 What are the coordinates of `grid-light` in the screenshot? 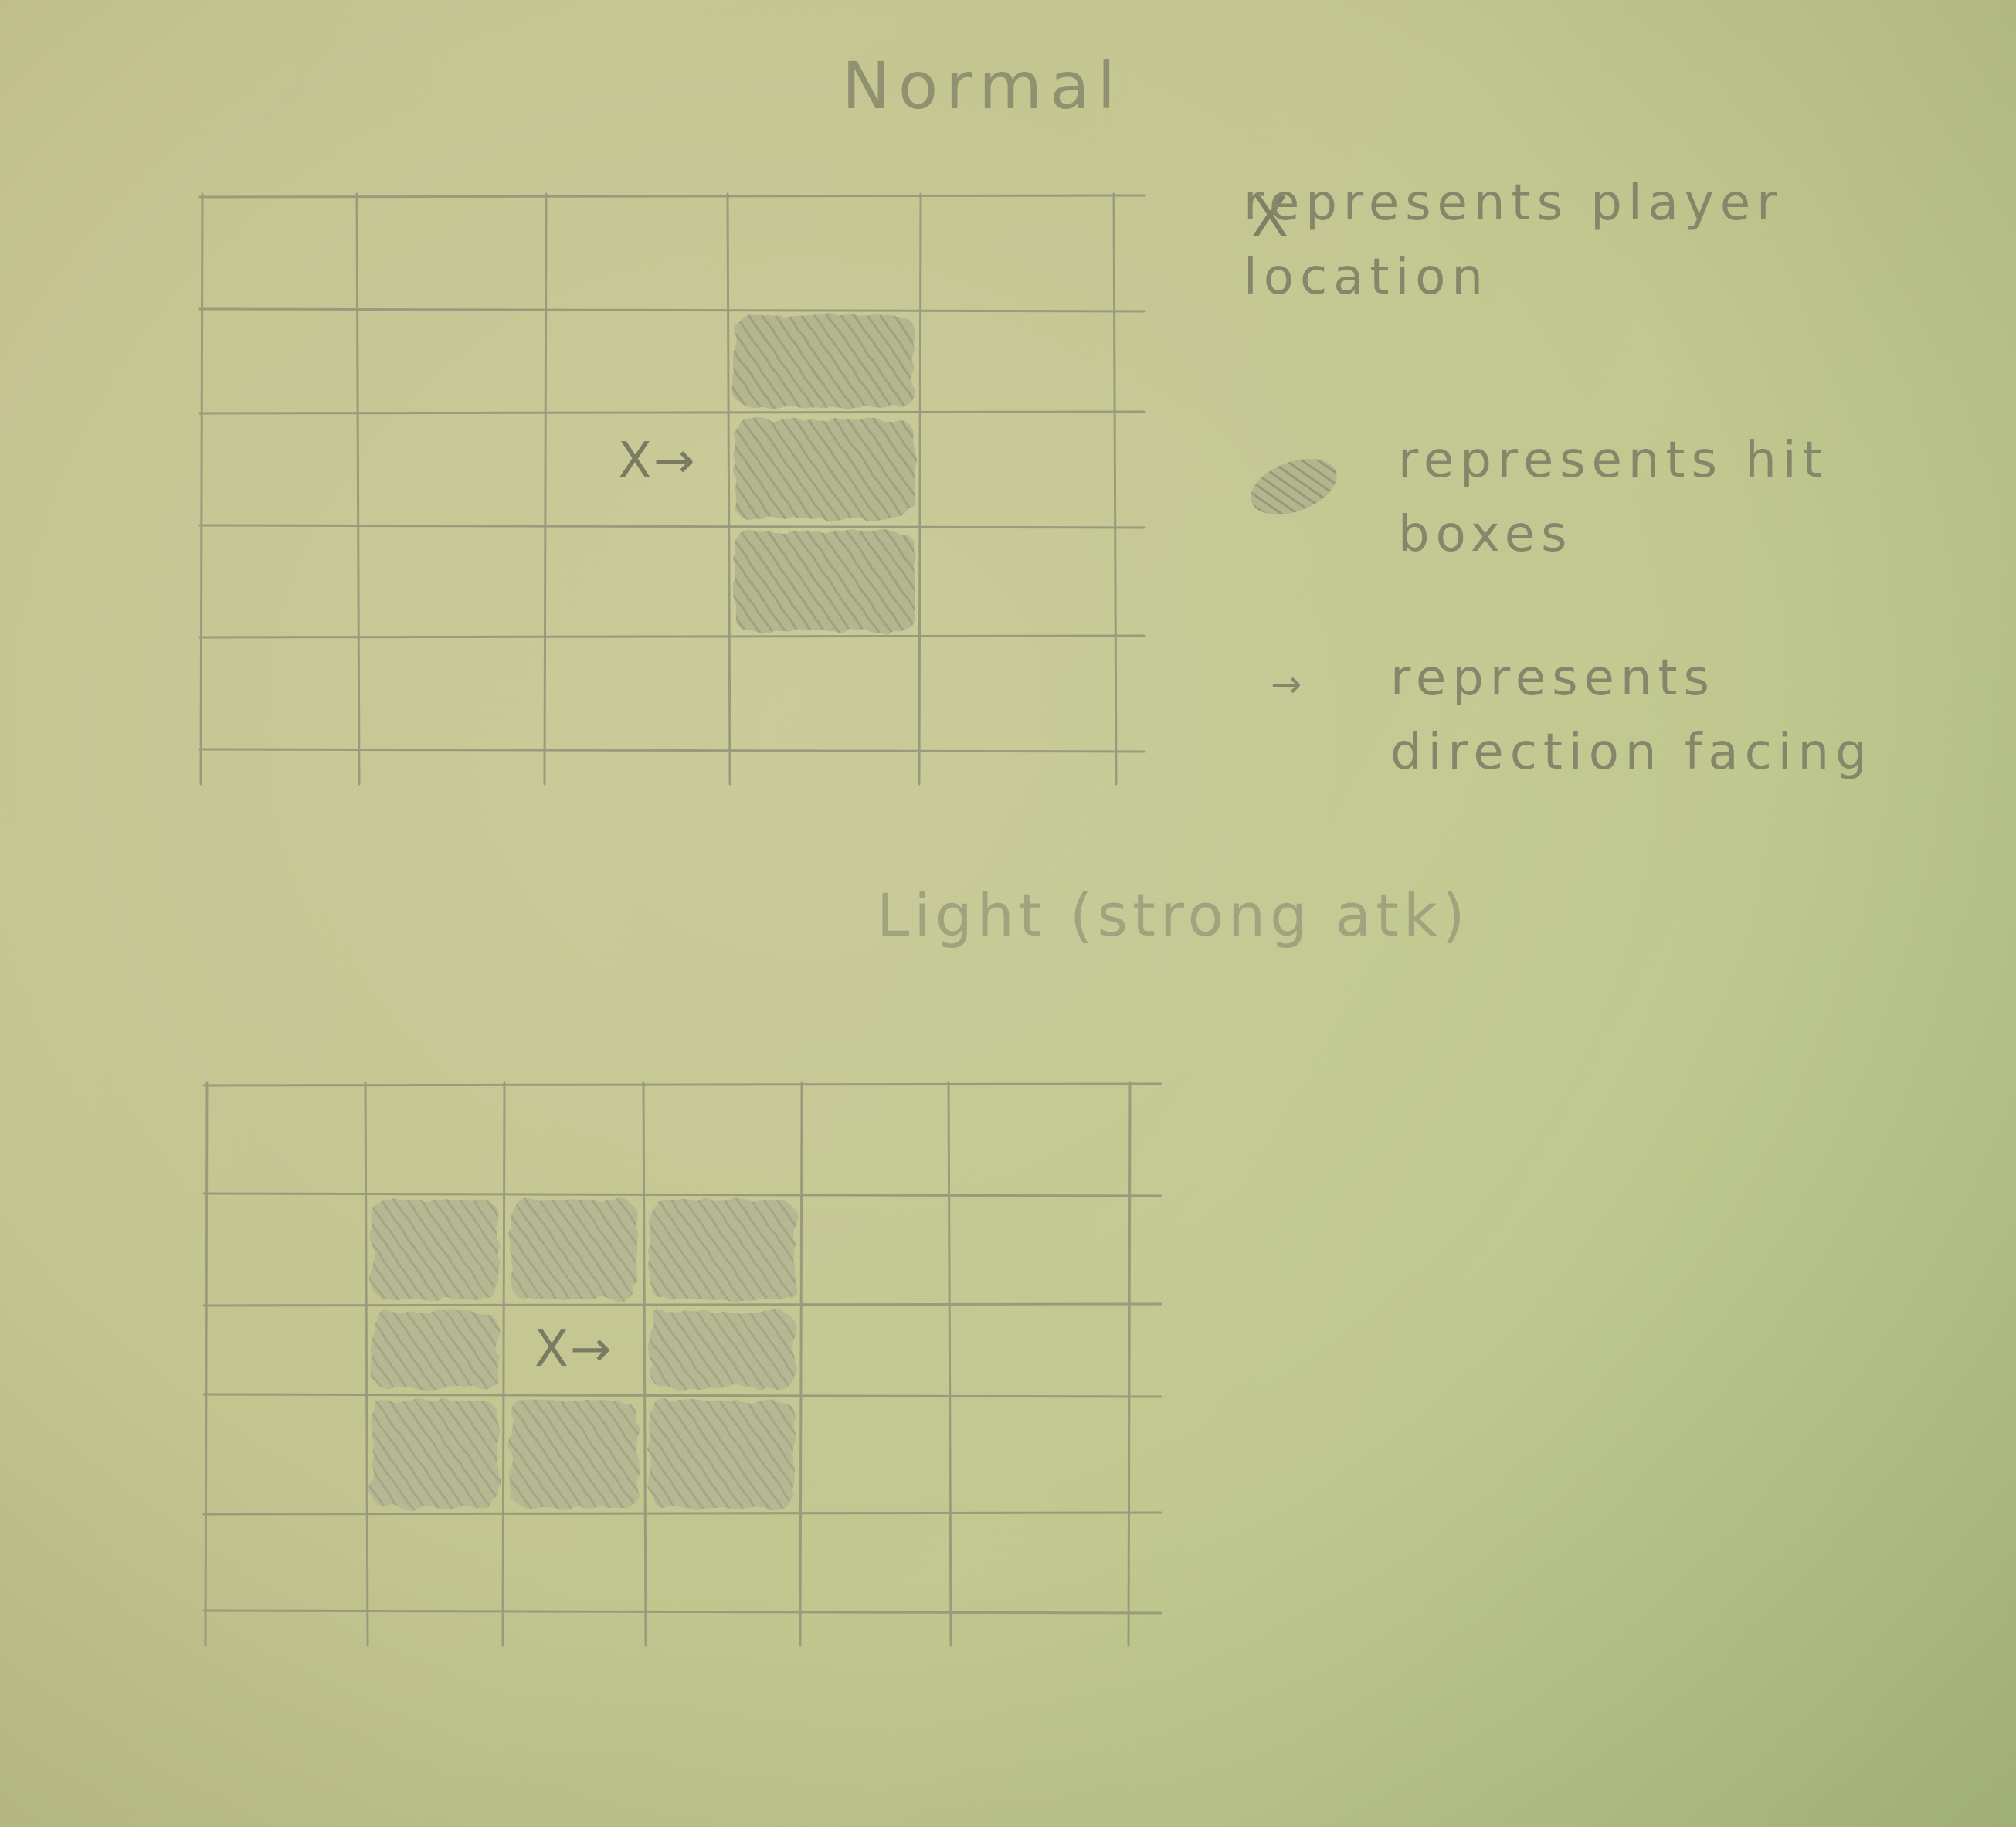 It's located at (682, 1364).